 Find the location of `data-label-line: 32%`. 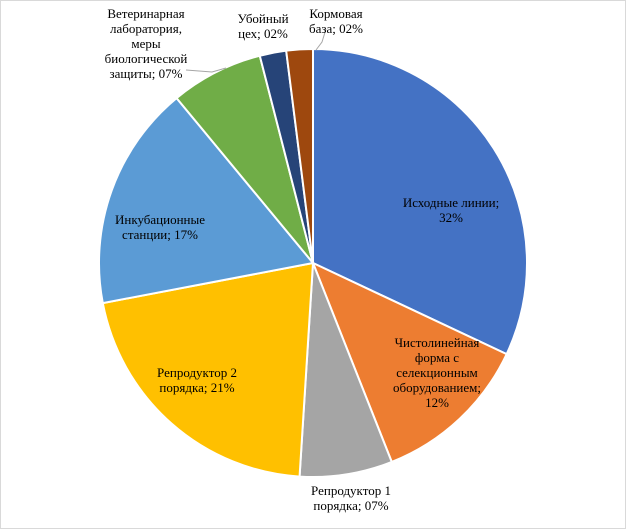

data-label-line: 32% is located at coordinates (451, 217).